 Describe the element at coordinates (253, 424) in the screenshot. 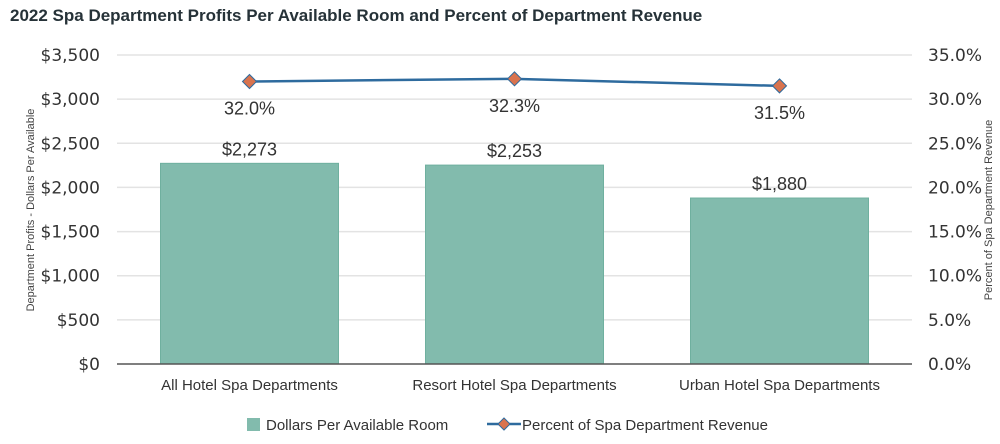

I see `legend-swatch-bar` at that location.